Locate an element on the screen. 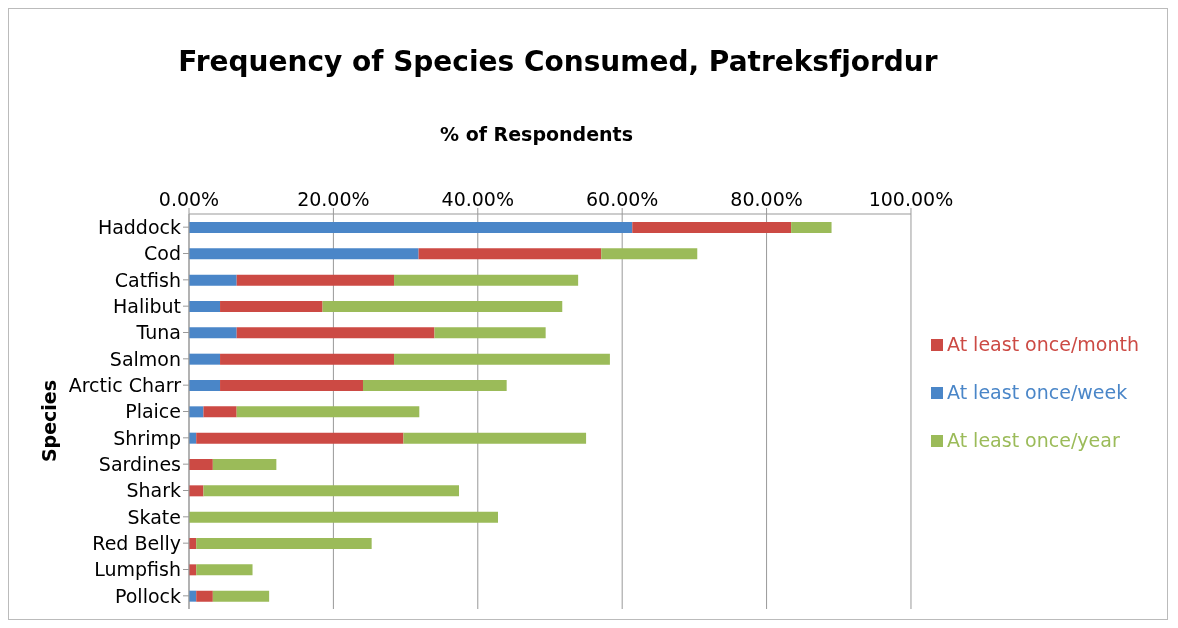  x-tick-label: 80.00% is located at coordinates (766, 199).